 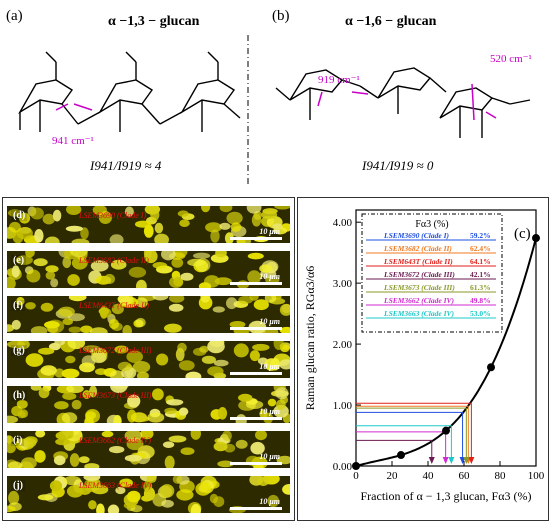 What do you see at coordinates (19, 350) in the screenshot?
I see `strip-panel-label: (g)` at bounding box center [19, 350].